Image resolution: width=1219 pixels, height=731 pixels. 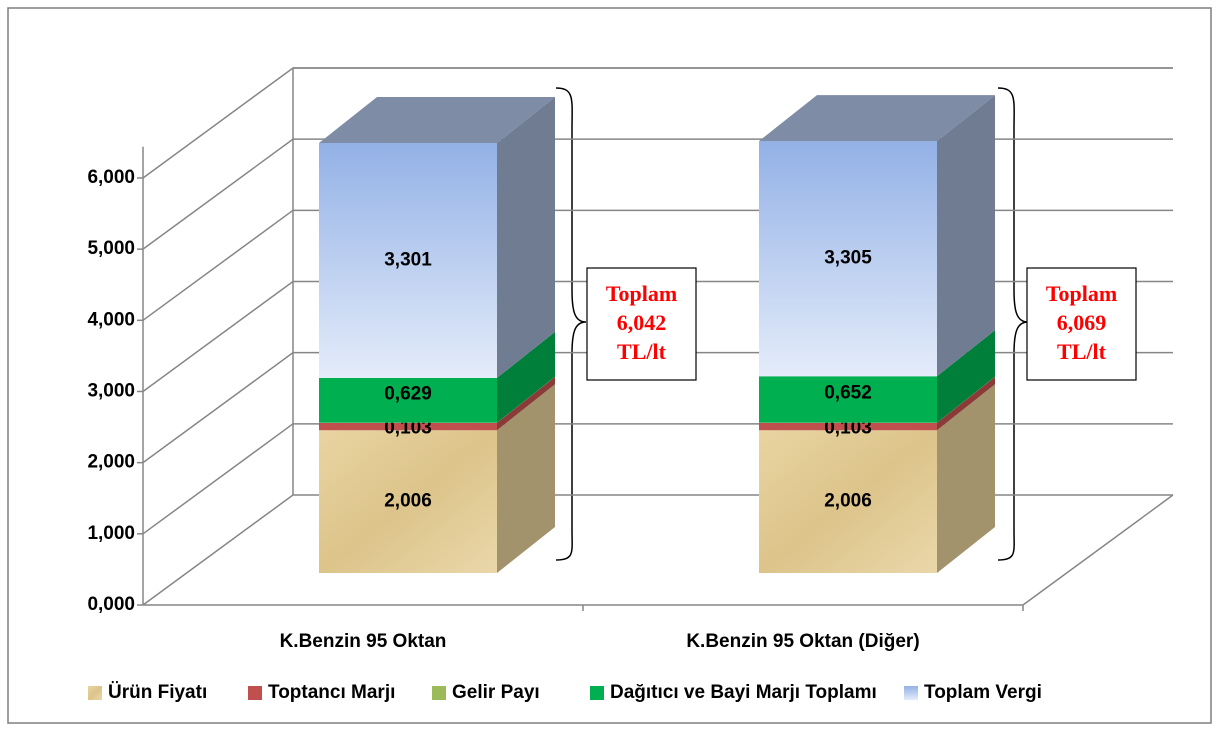 What do you see at coordinates (111, 177) in the screenshot?
I see `y-tick-label: 6,000` at bounding box center [111, 177].